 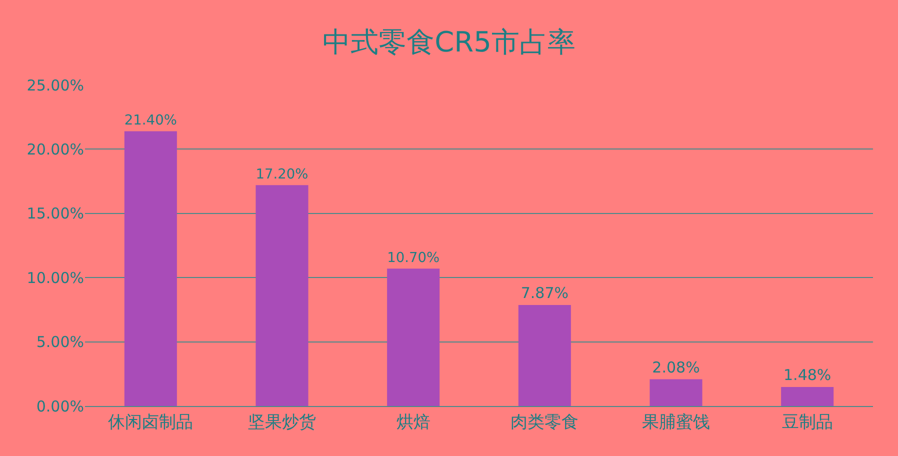 What do you see at coordinates (150, 120) in the screenshot?
I see `data-label: 21.40%` at bounding box center [150, 120].